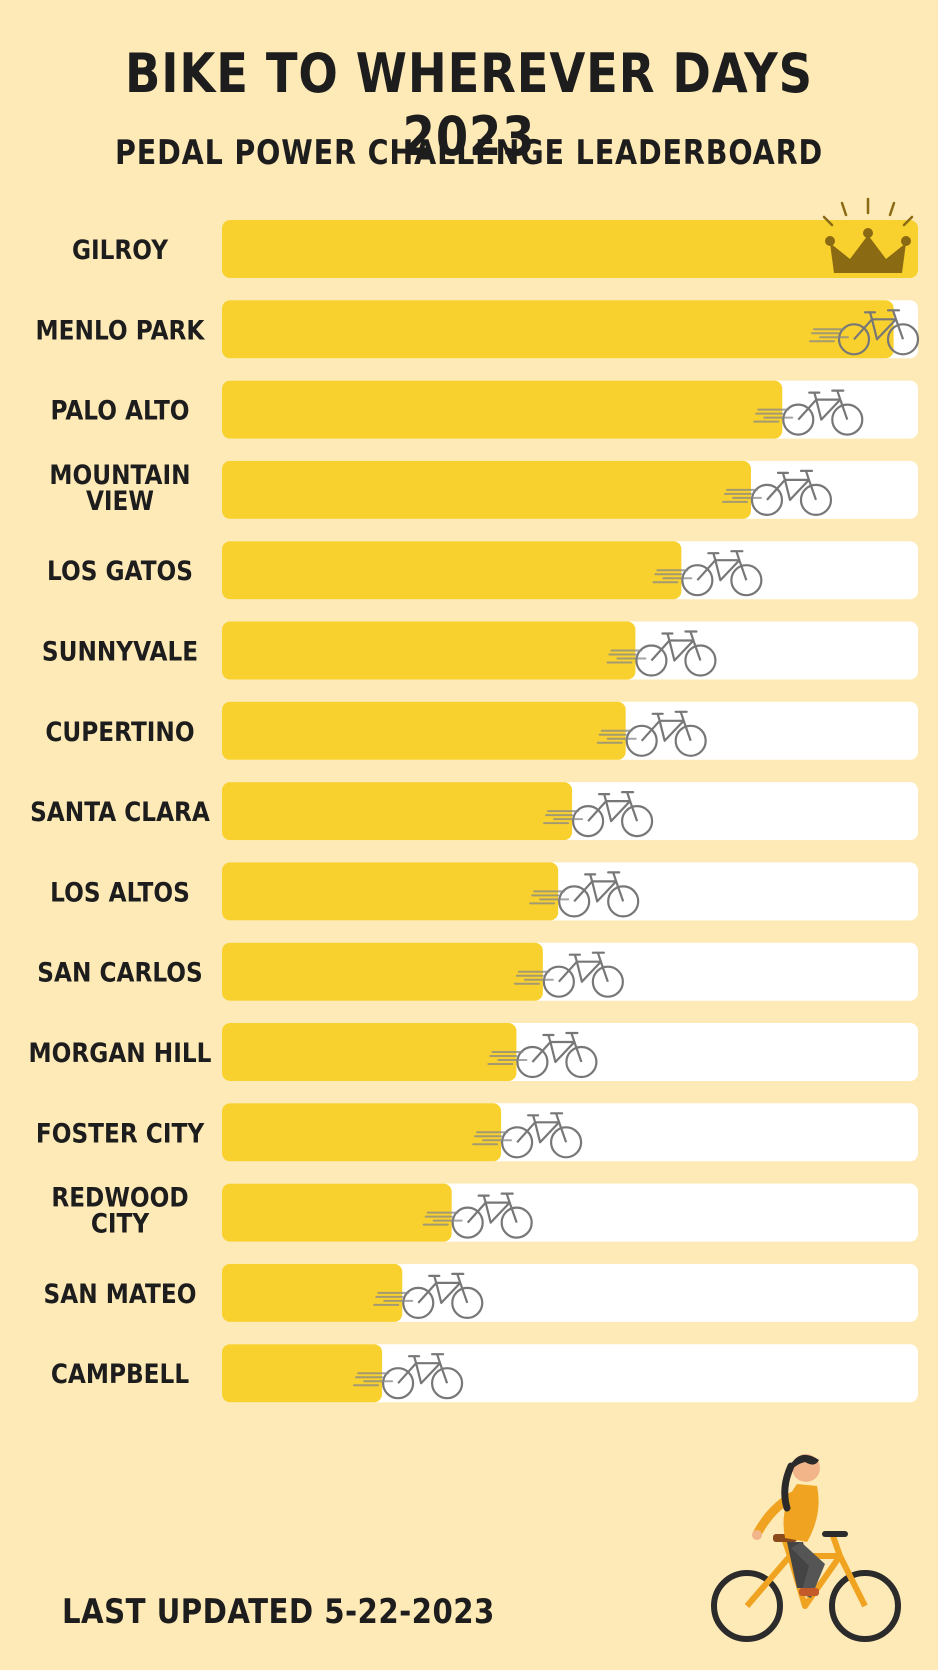  Describe the element at coordinates (120, 1052) in the screenshot. I see `city-label: MORGAN HILL` at that location.